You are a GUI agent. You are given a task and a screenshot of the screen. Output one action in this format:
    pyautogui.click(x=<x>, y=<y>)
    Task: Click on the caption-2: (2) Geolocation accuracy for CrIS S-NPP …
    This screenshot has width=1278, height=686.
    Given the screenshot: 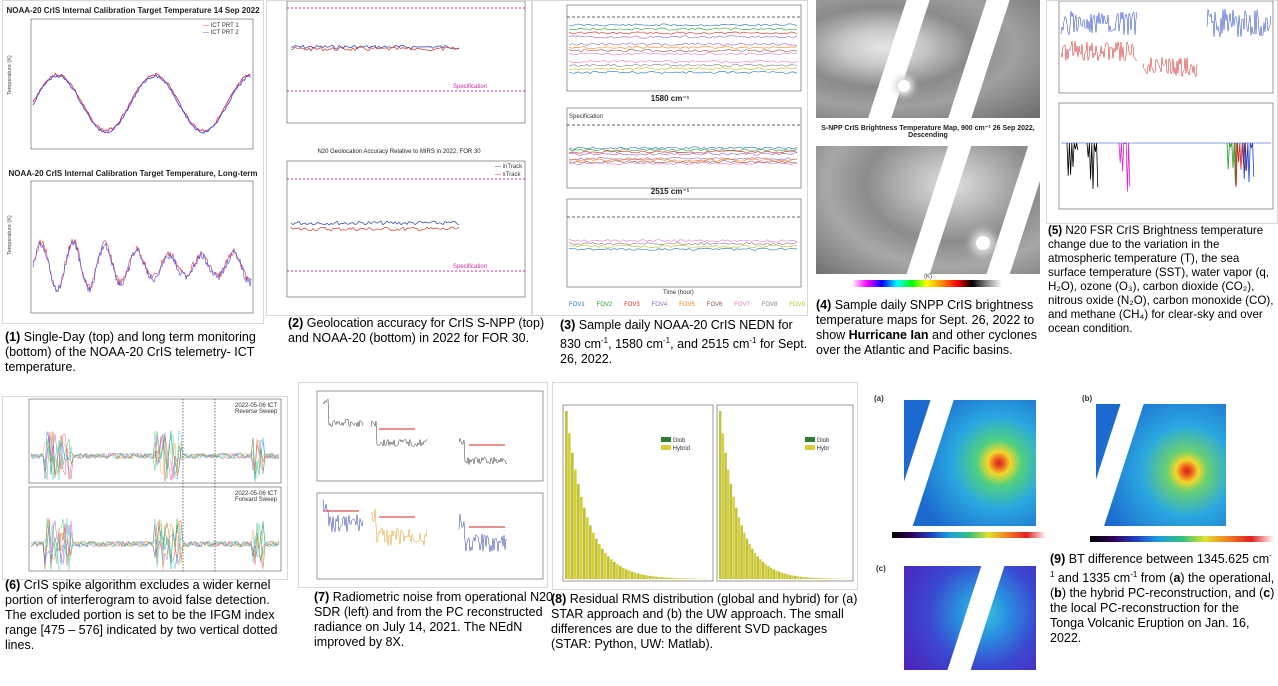 What is the action you would take?
    pyautogui.click(x=425, y=331)
    